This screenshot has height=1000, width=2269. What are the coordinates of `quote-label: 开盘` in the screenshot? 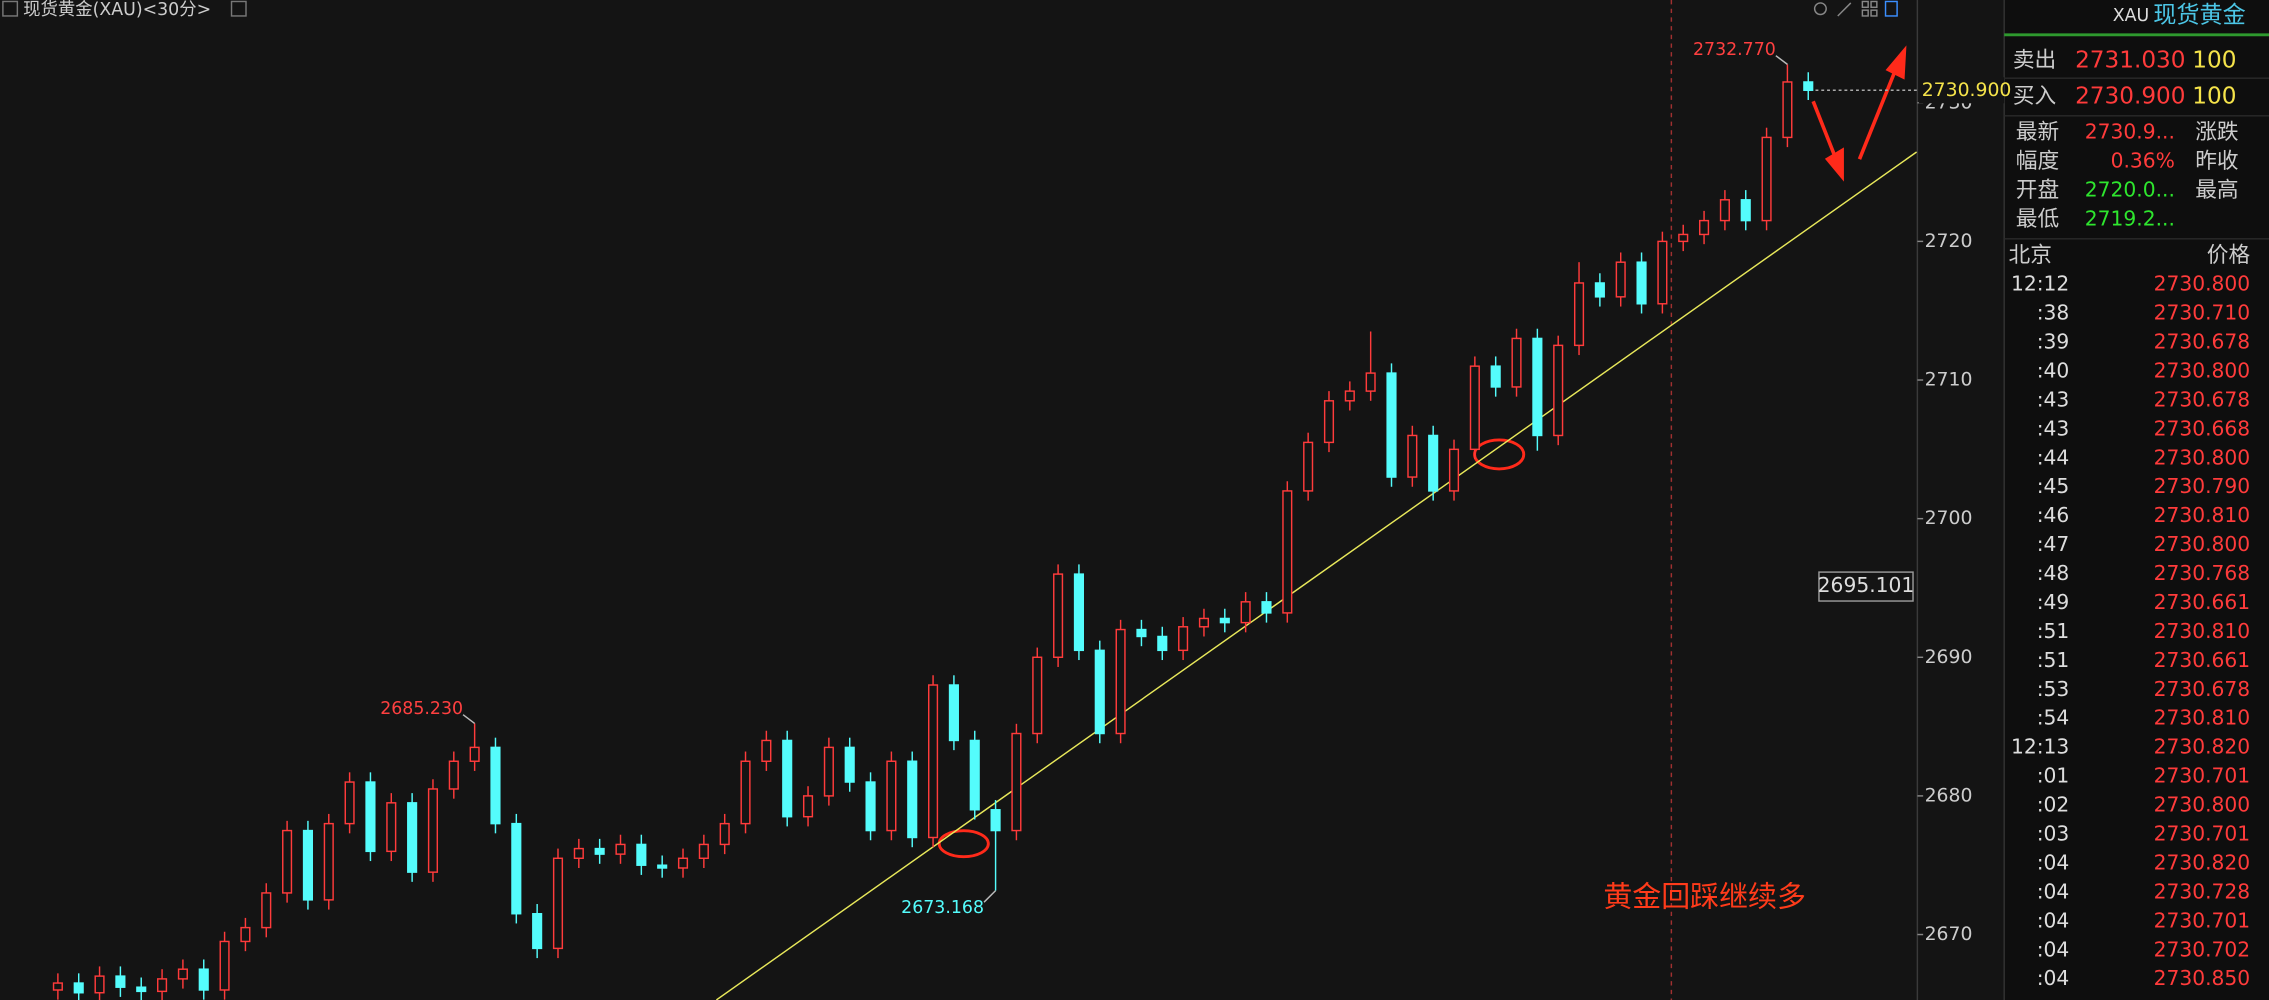 It's located at (2037, 190).